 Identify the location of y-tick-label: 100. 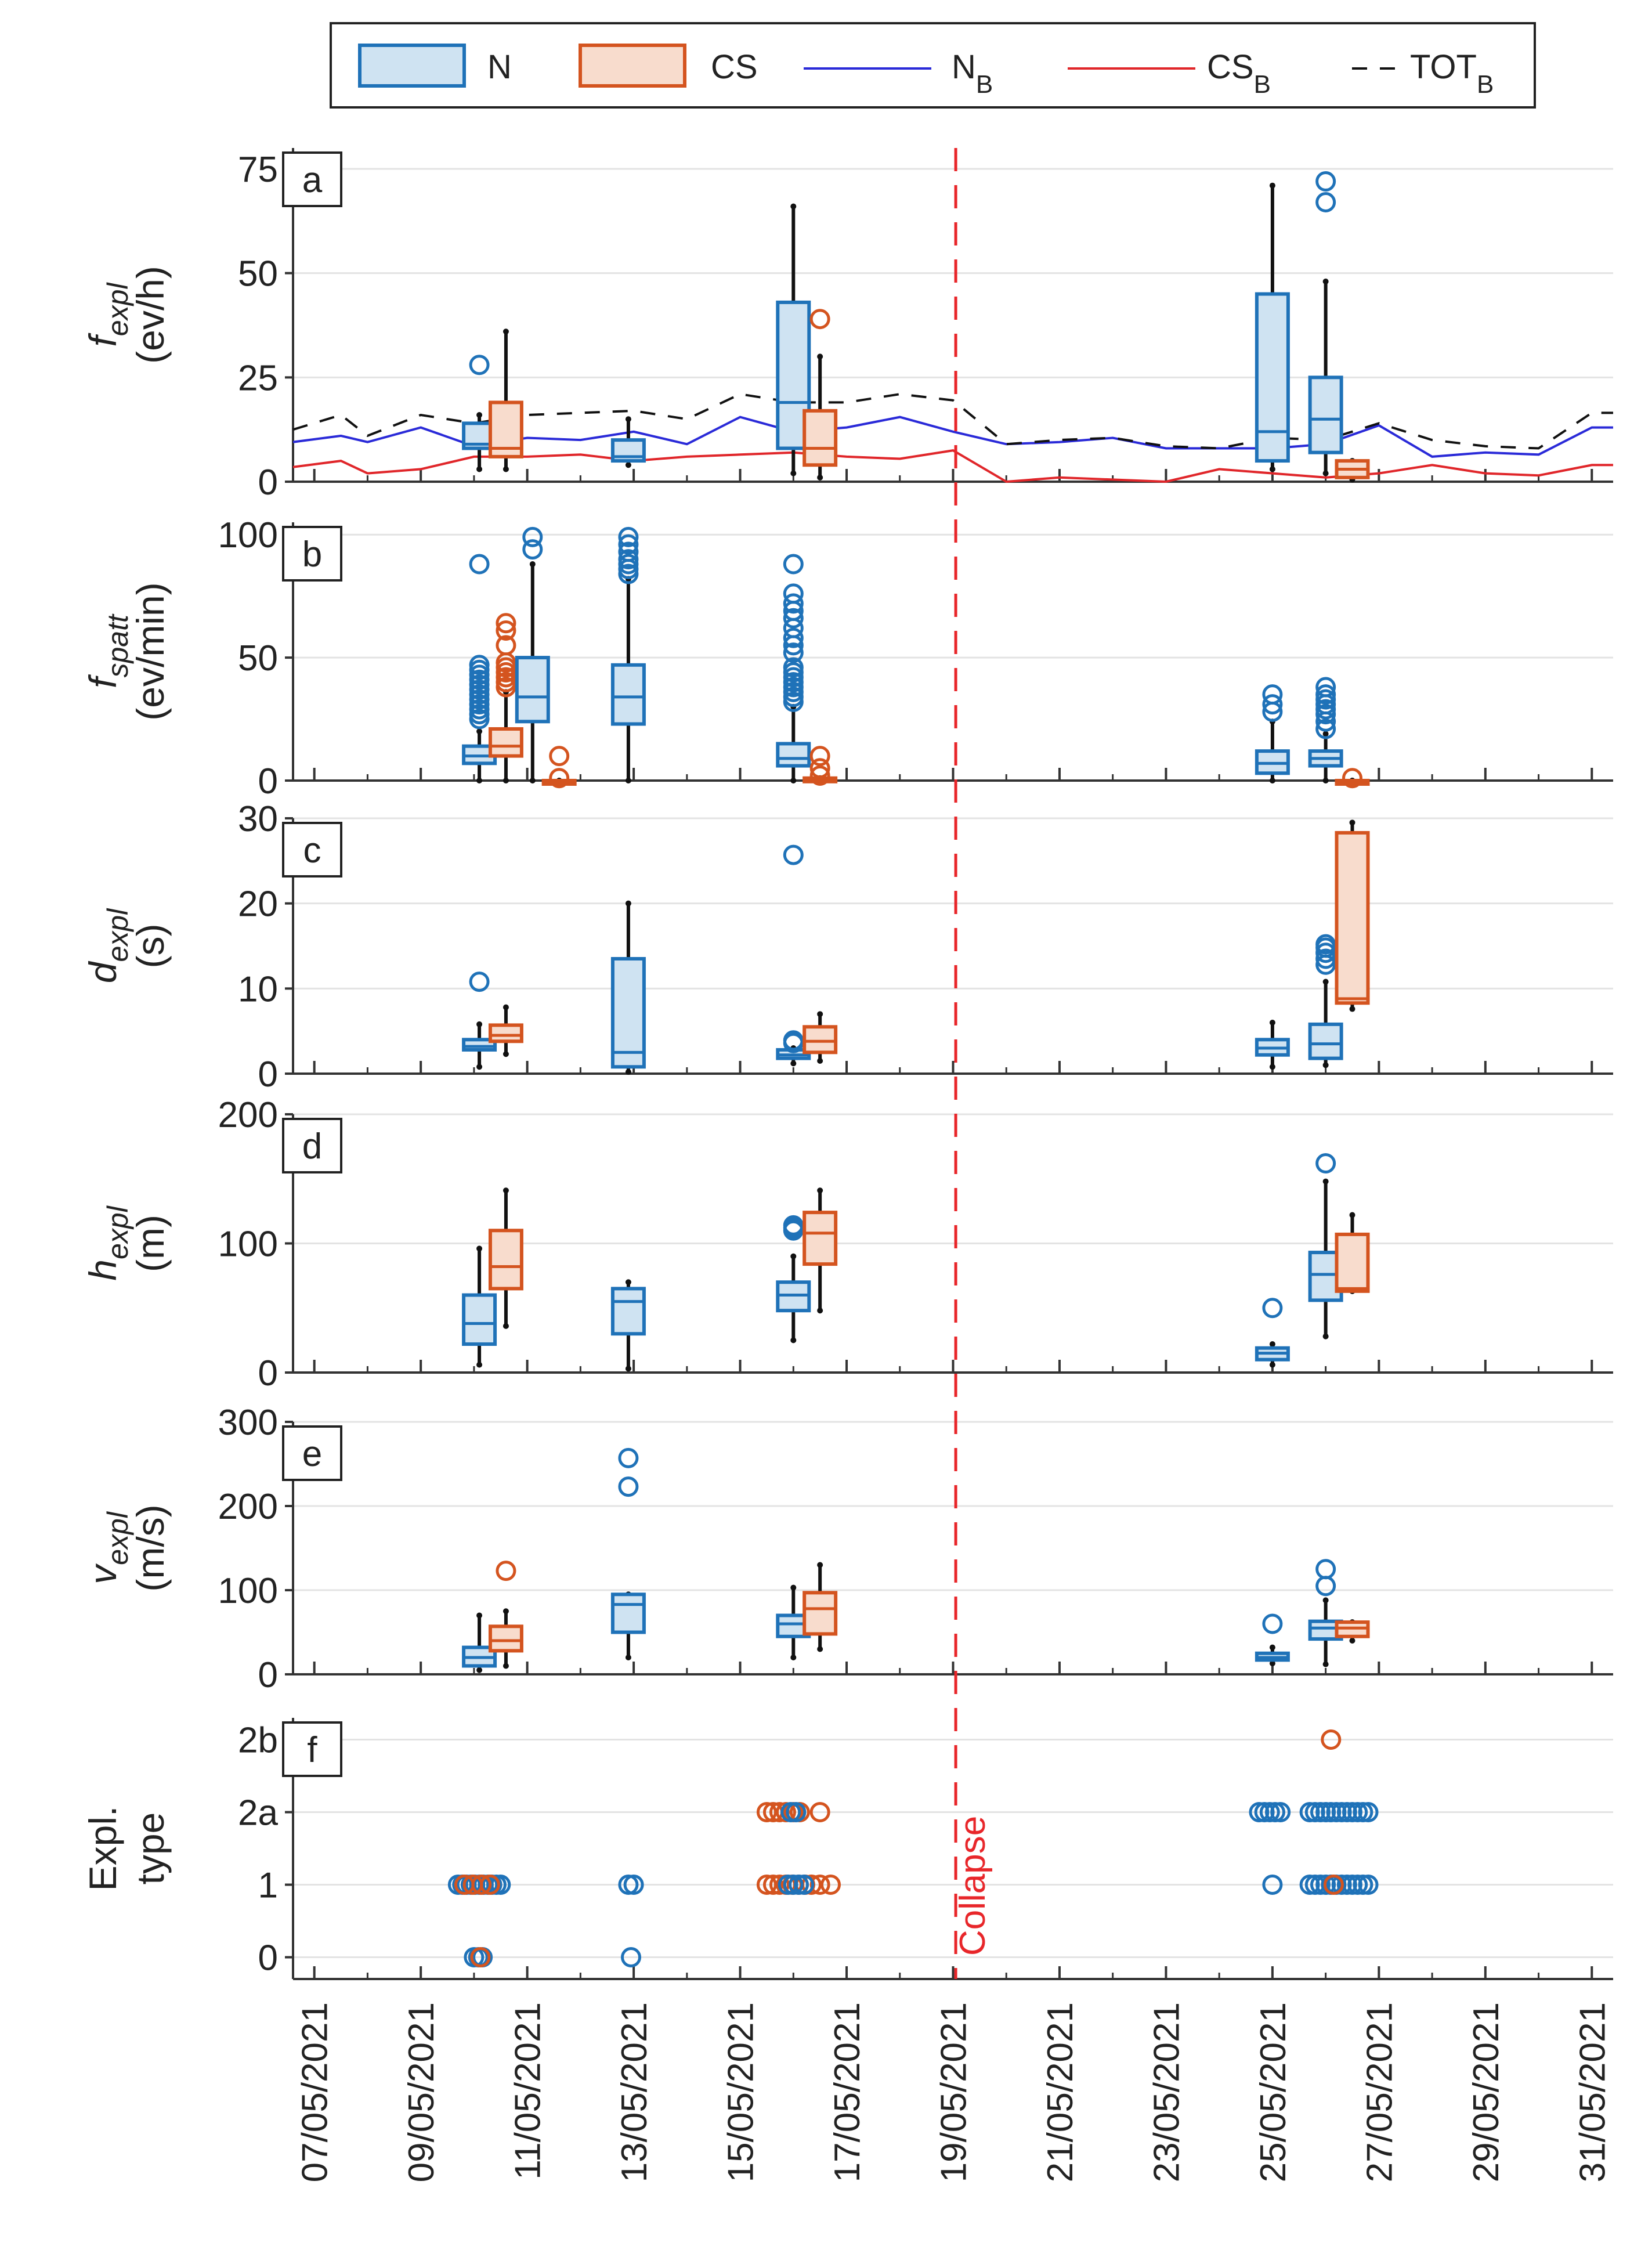
(248, 535).